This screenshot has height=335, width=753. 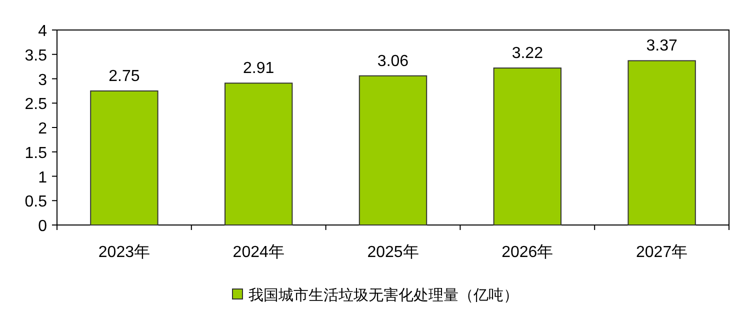 I want to click on data-label: 2.75, so click(x=124, y=76).